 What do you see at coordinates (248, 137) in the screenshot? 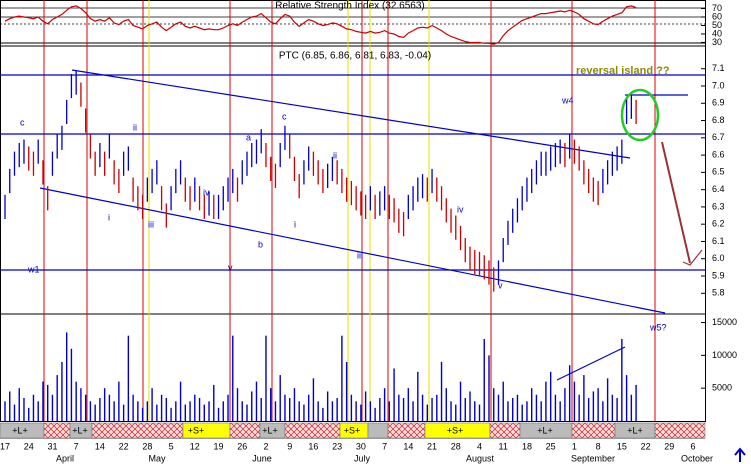
I see `wave-label: a` at bounding box center [248, 137].